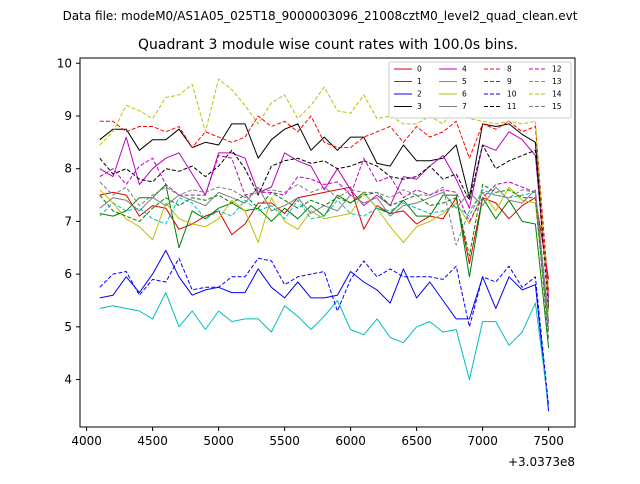 This screenshot has height=484, width=640. What do you see at coordinates (419, 81) in the screenshot?
I see `legend-label-1: 1` at bounding box center [419, 81].